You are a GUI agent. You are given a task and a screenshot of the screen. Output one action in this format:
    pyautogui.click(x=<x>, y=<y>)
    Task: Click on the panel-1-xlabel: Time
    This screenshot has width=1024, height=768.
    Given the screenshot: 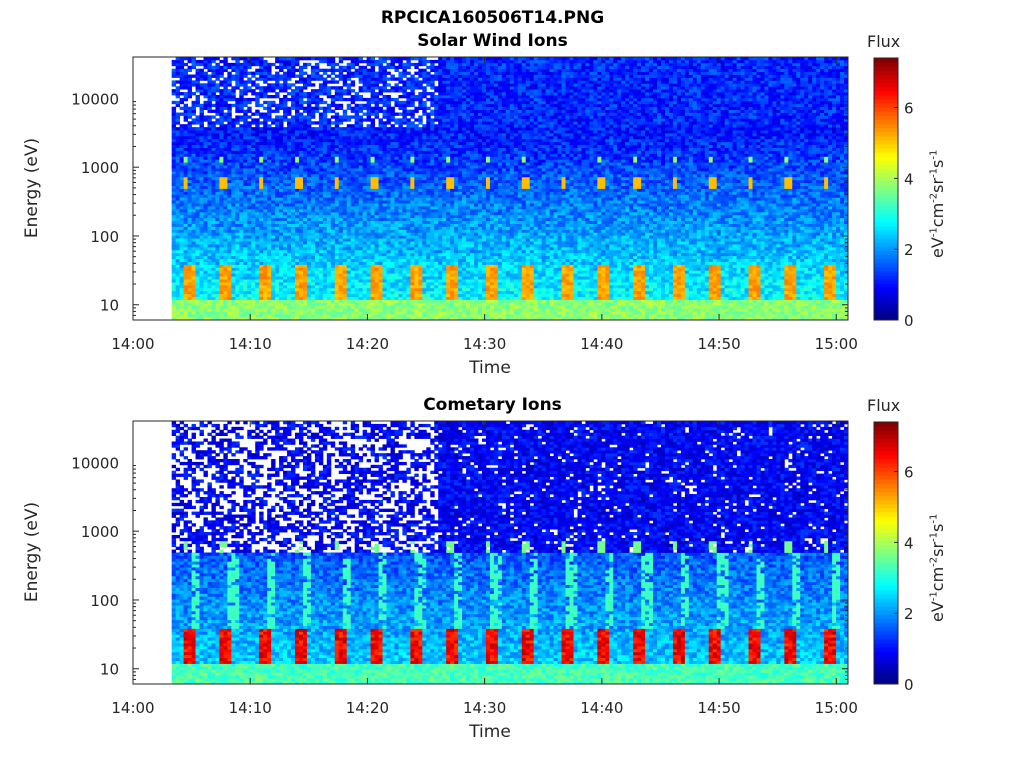 What is the action you would take?
    pyautogui.click(x=490, y=368)
    